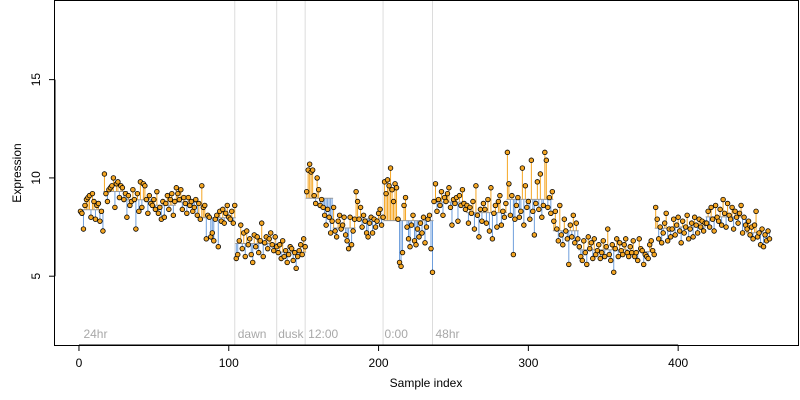 This screenshot has height=400, width=800. What do you see at coordinates (229, 363) in the screenshot?
I see `x-tick-label: 100` at bounding box center [229, 363].